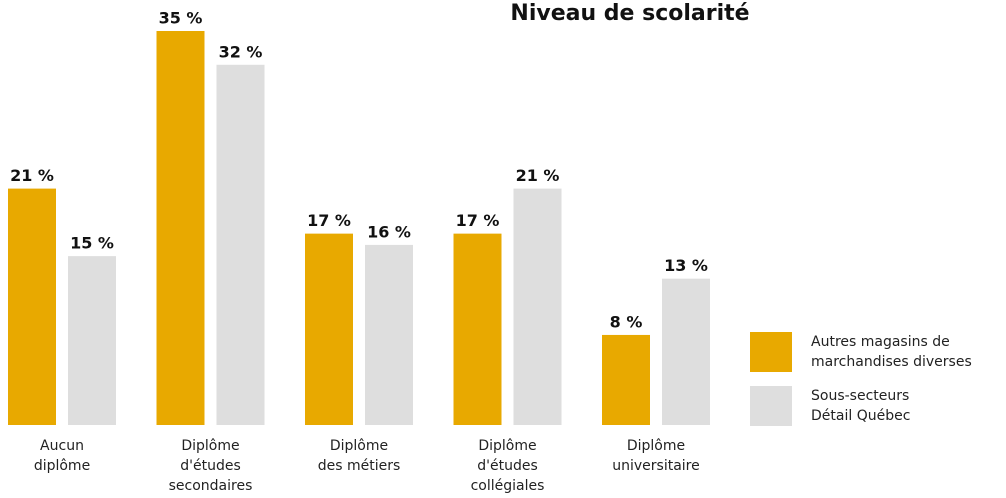 The height and width of the screenshot is (498, 1006). I want to click on value-label: 15 %, so click(92, 243).